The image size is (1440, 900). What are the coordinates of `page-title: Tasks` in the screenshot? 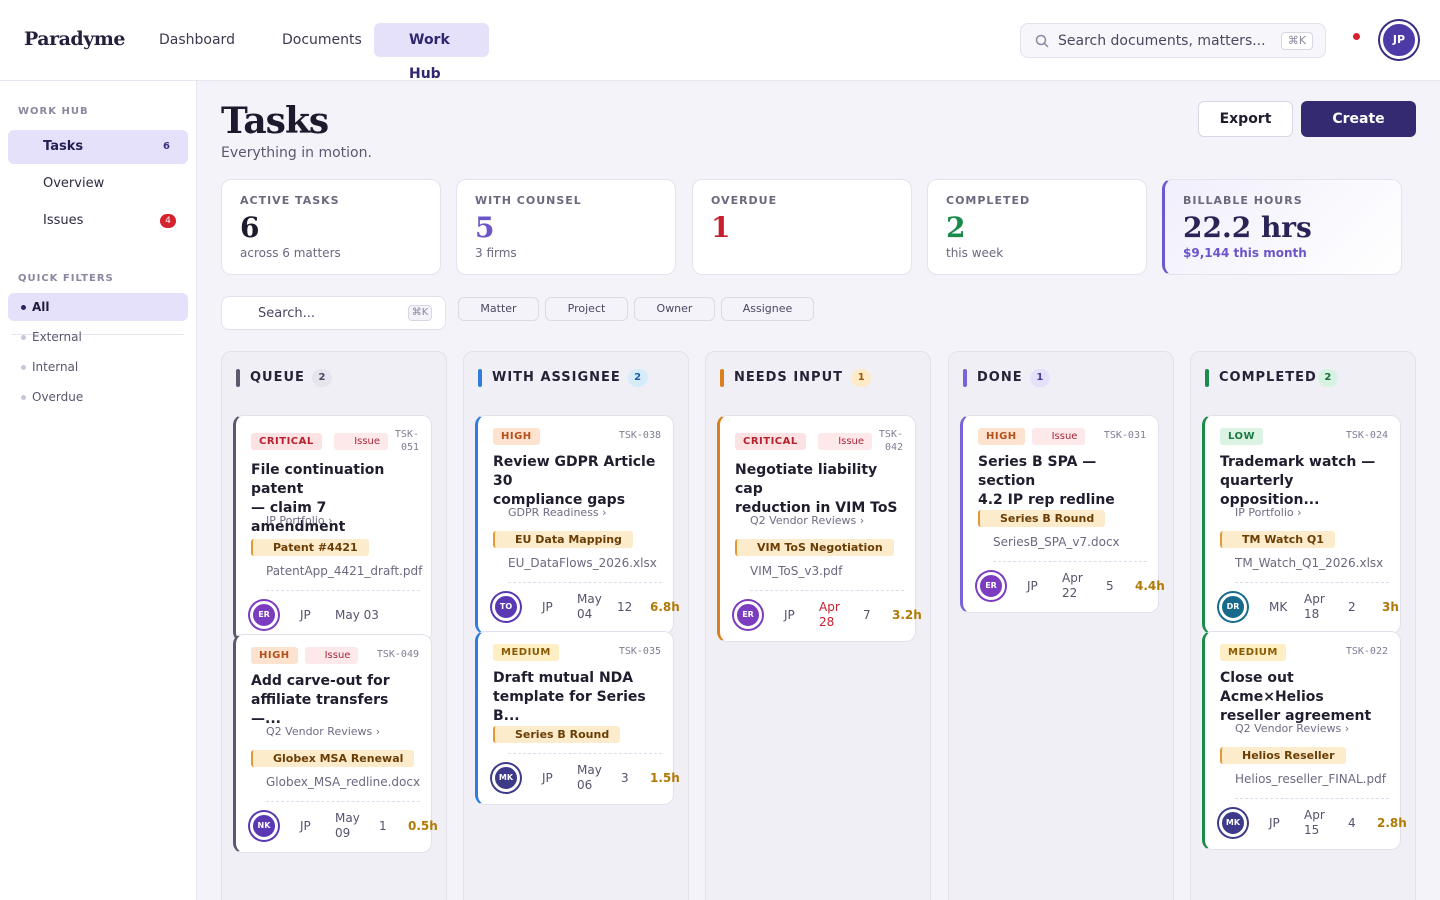 It's located at (275, 121).